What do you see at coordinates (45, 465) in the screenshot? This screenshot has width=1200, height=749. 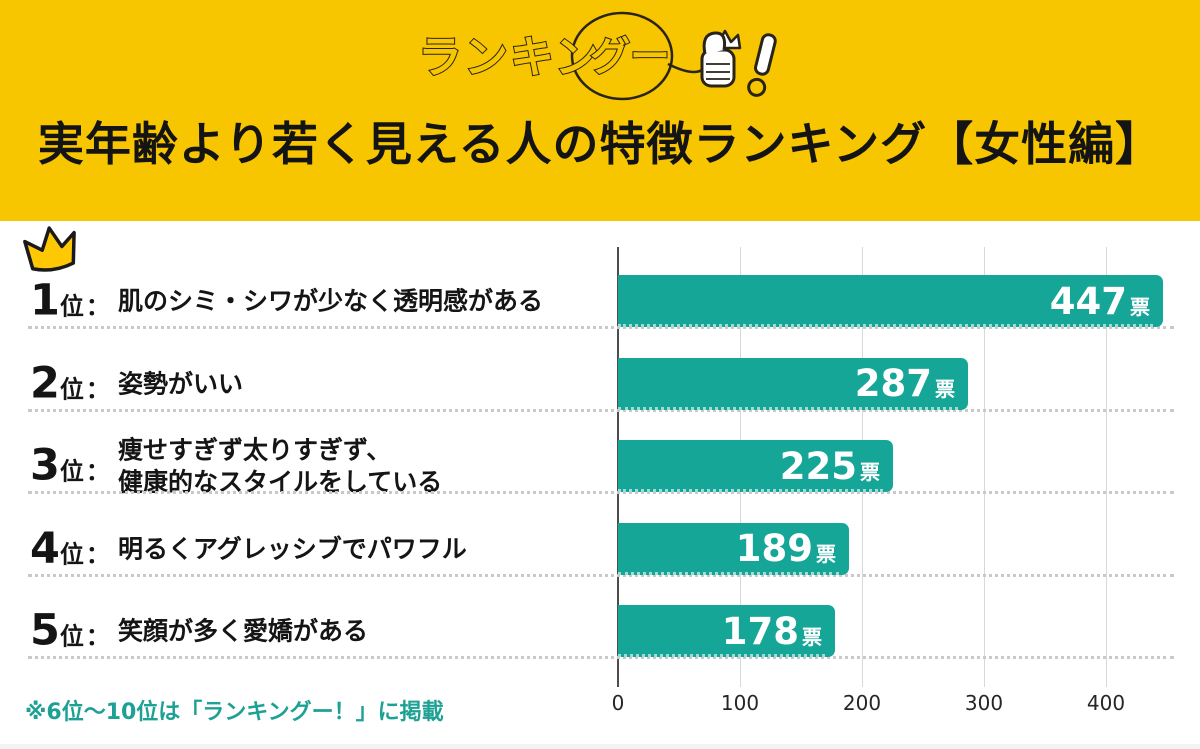 I see `rank-number: 3` at bounding box center [45, 465].